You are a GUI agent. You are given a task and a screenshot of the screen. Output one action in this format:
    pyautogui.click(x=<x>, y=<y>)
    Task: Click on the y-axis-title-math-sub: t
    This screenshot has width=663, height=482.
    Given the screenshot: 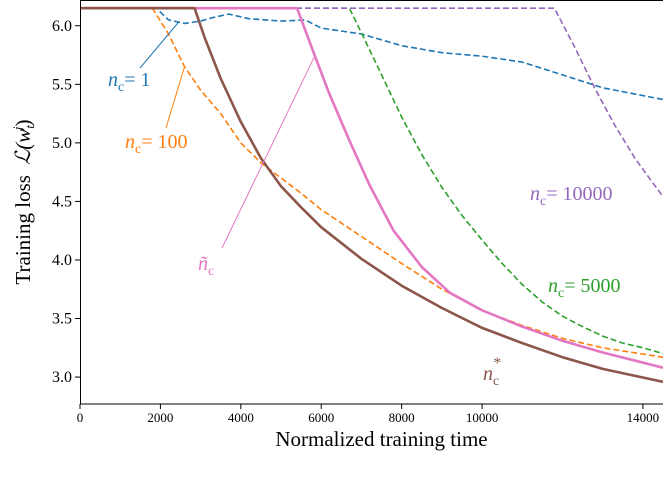 What is the action you would take?
    pyautogui.click(x=29, y=127)
    